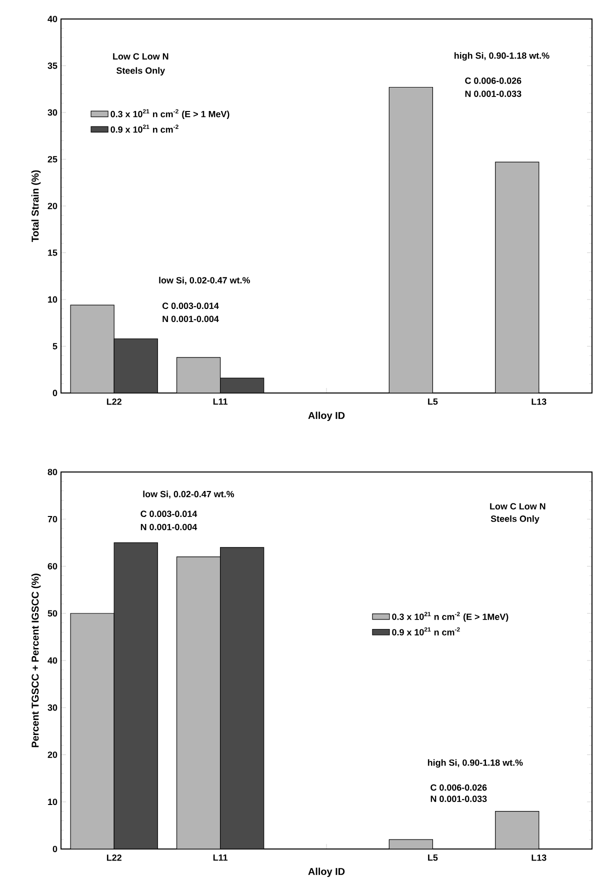  What do you see at coordinates (450, 617) in the screenshot?
I see `legend-label: 0.3 x 10$^{21}$ n cm$^{-2}$ (E > 1MeV)` at bounding box center [450, 617].